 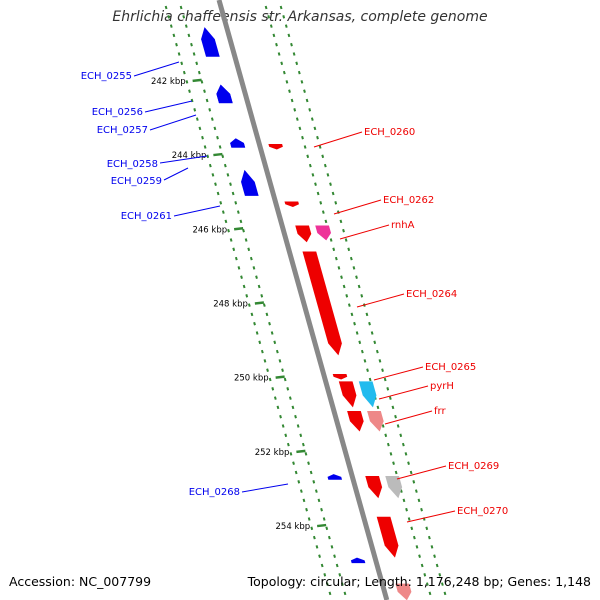 What do you see at coordinates (122, 130) in the screenshot?
I see `gene-label-ech_0257: ECH_0257` at bounding box center [122, 130].